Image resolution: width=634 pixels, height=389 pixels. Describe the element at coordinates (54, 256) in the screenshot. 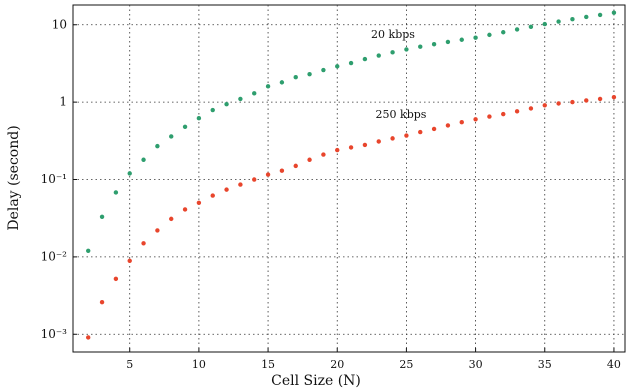

I see `y-tick-label: 10⁻²` at that location.